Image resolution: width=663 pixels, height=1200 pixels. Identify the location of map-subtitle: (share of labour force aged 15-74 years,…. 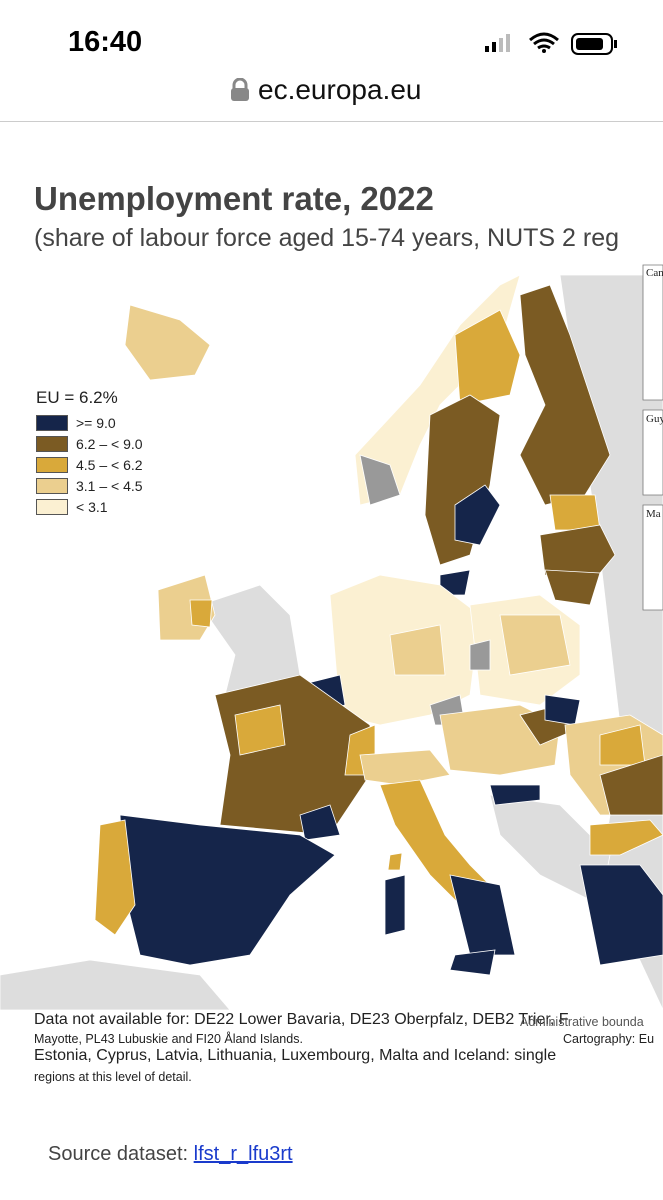
(327, 238).